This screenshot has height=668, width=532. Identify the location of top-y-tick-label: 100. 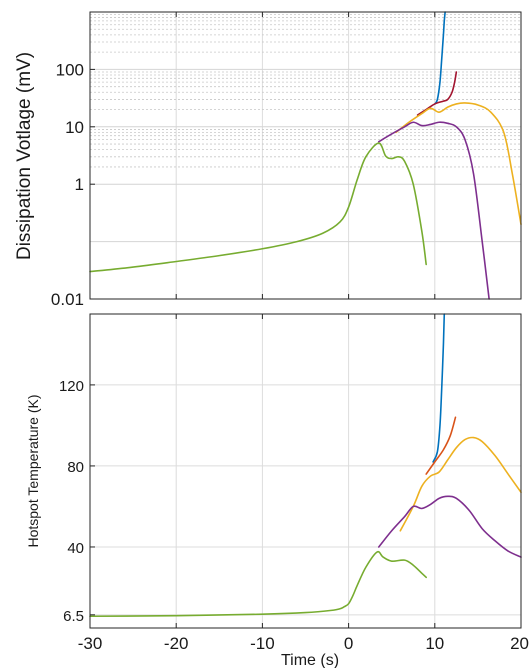
(70, 69).